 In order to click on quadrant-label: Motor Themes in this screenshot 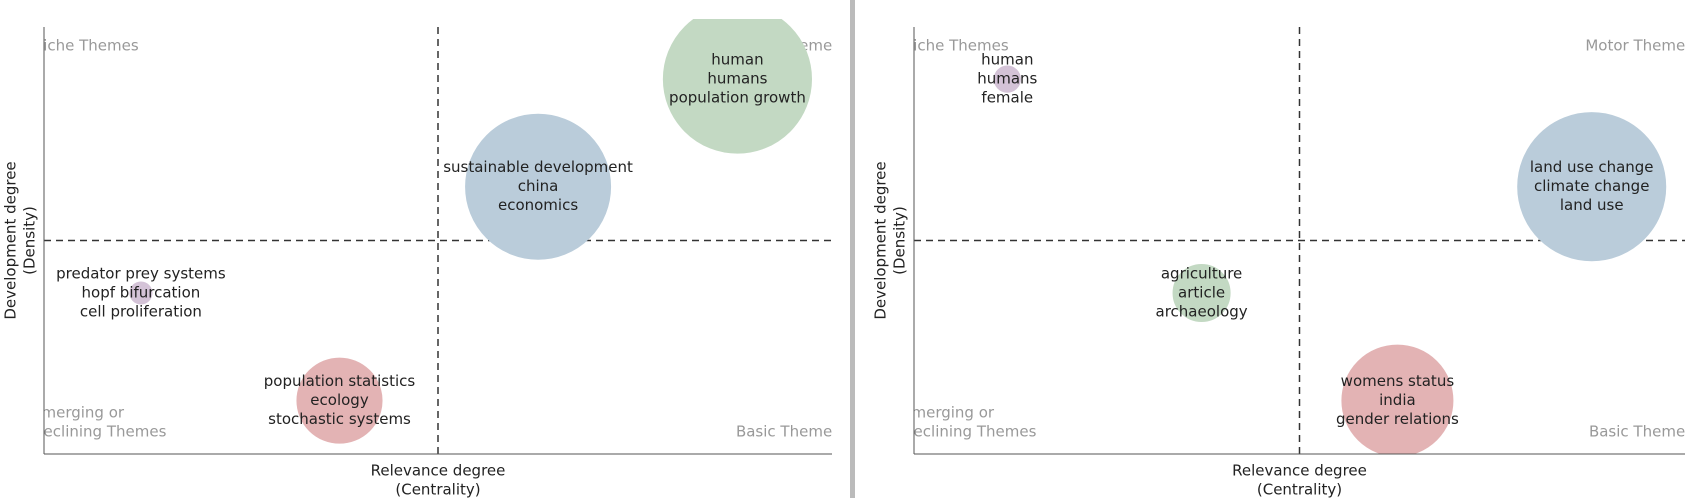, I will do `click(1639, 46)`.